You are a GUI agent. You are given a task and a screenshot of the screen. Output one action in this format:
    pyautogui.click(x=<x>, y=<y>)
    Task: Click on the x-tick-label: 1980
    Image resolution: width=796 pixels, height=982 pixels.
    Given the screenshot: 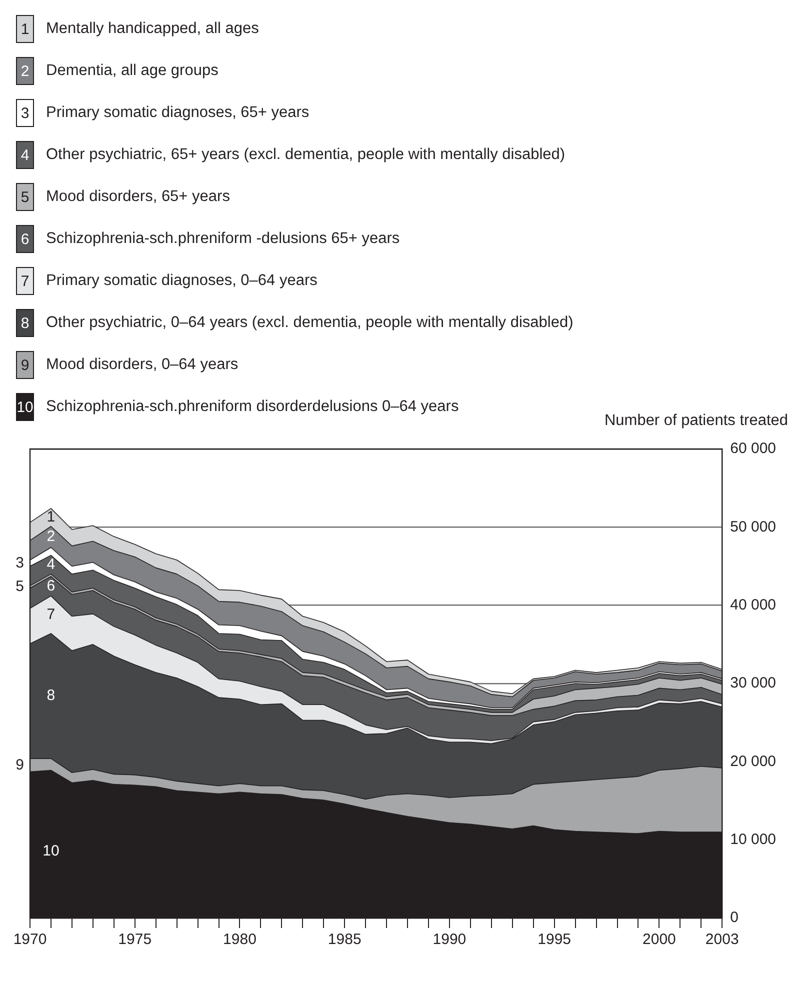 What is the action you would take?
    pyautogui.click(x=239, y=939)
    